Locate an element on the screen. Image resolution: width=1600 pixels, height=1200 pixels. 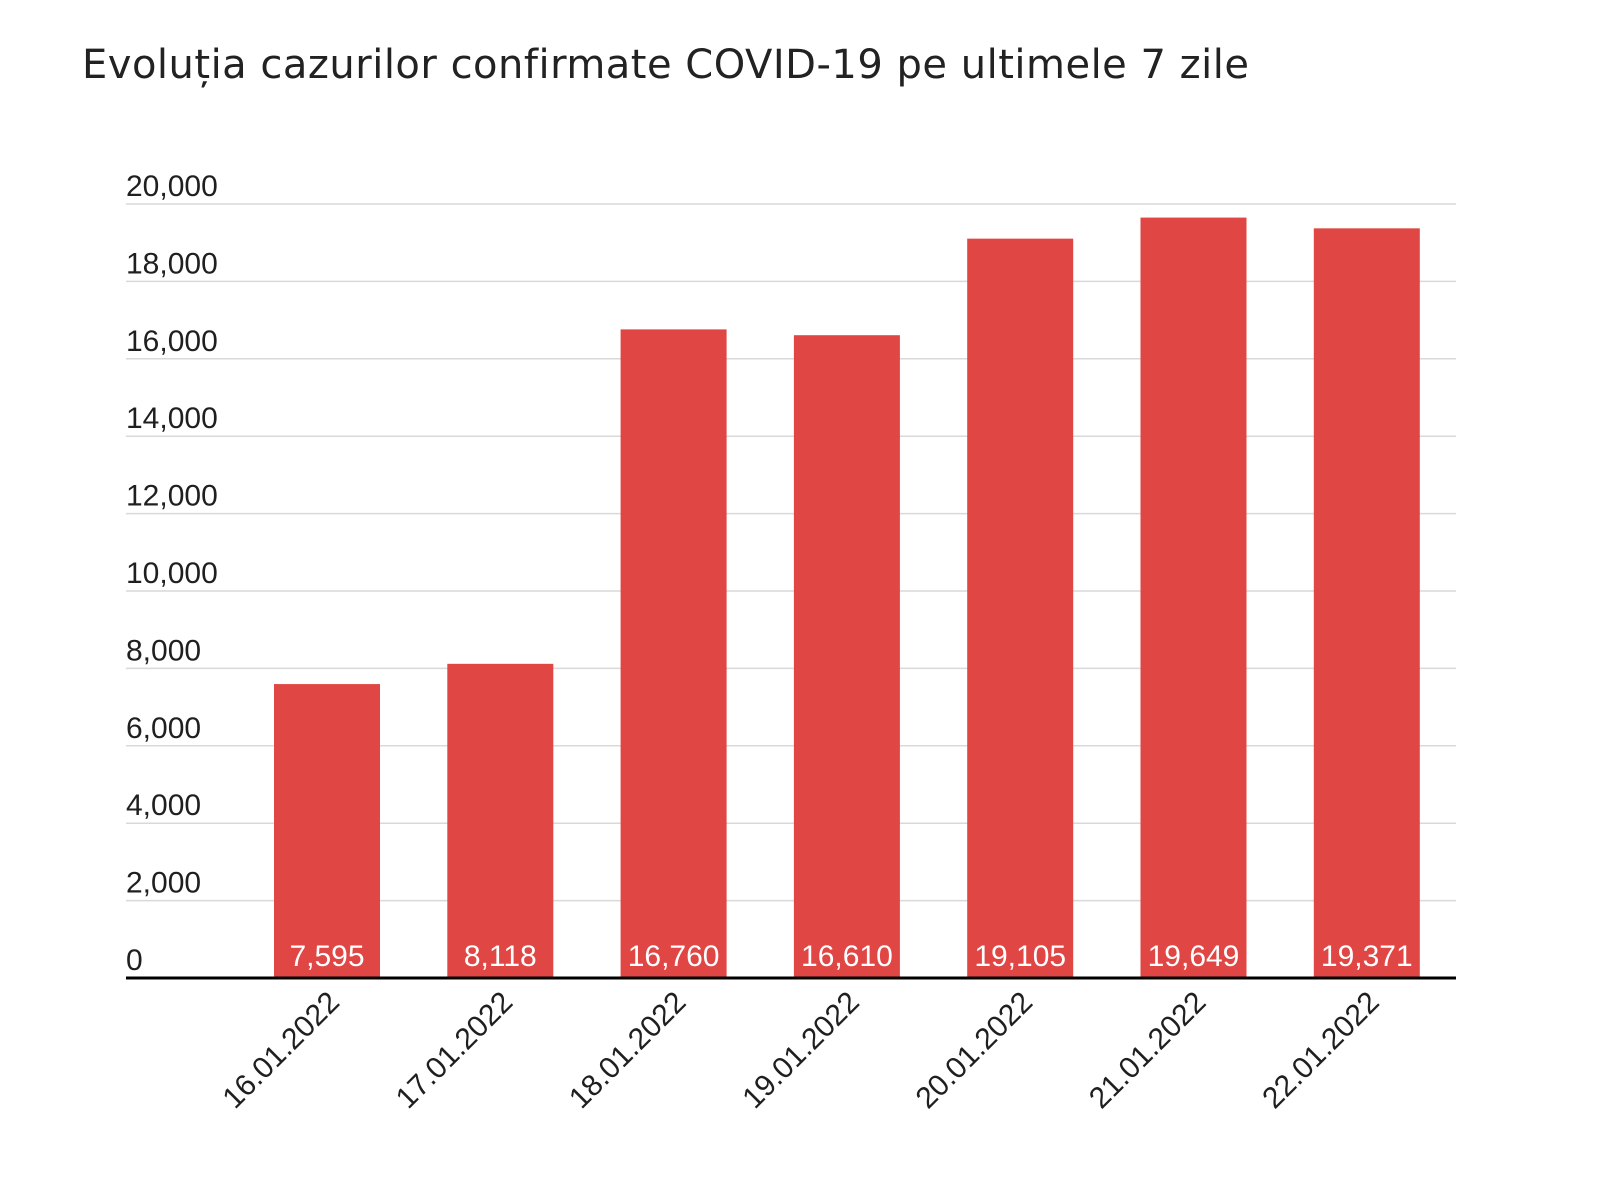
y-tick-label: 0 is located at coordinates (134, 960).